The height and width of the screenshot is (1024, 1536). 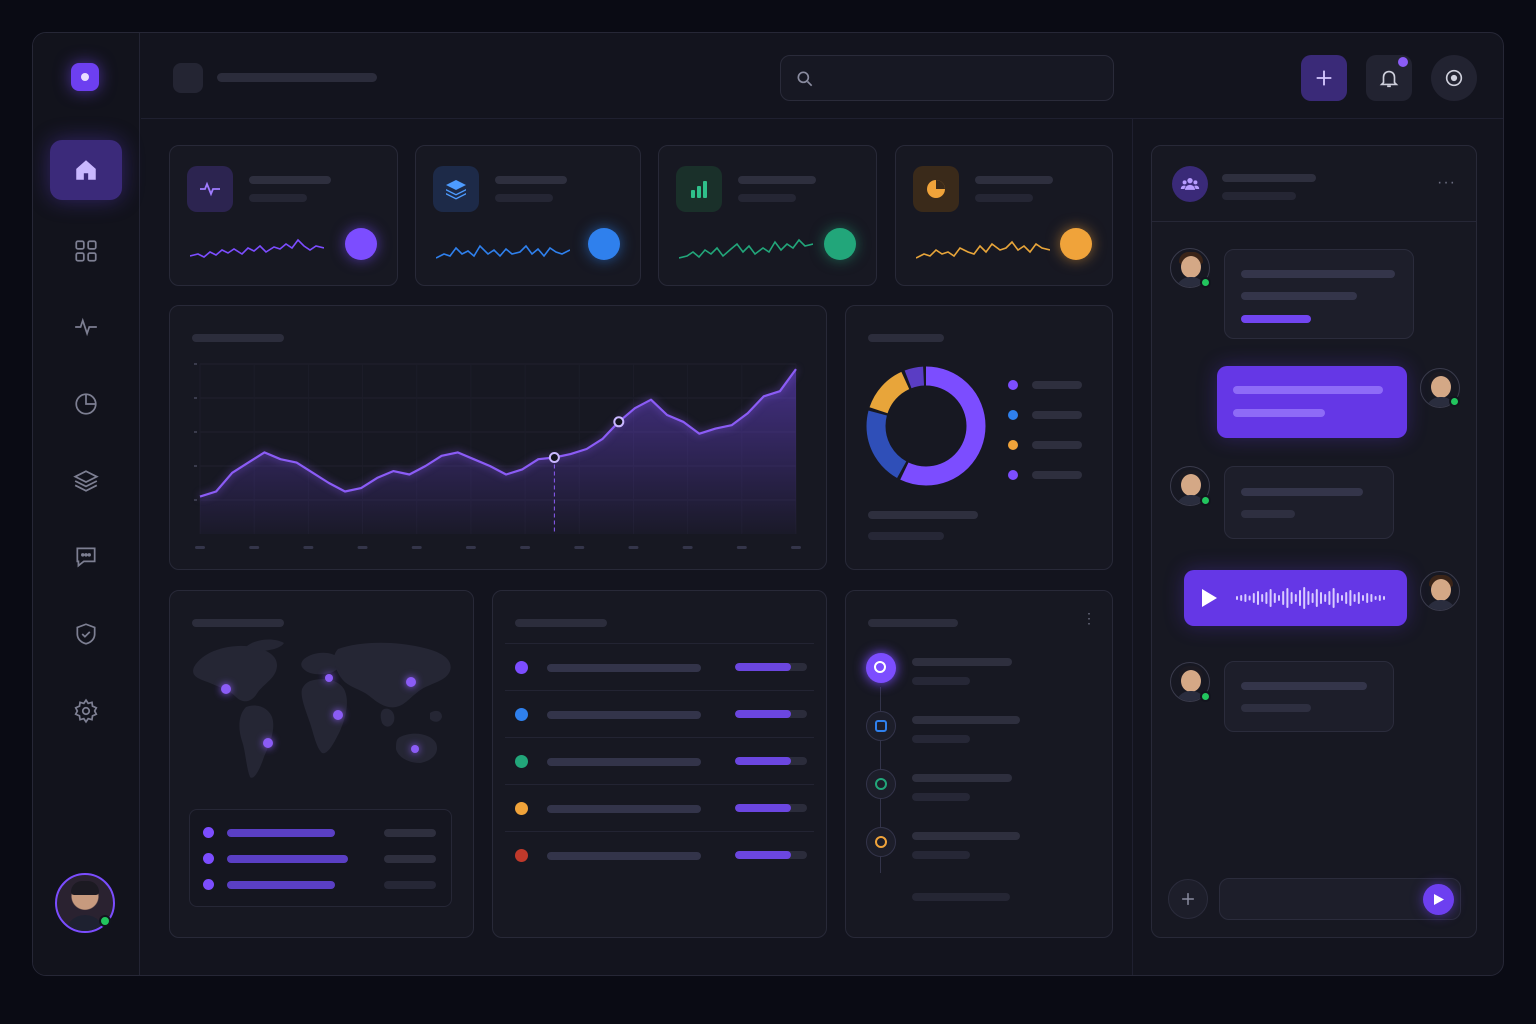 What do you see at coordinates (1446, 182) in the screenshot?
I see `more-options-icon: ···` at bounding box center [1446, 182].